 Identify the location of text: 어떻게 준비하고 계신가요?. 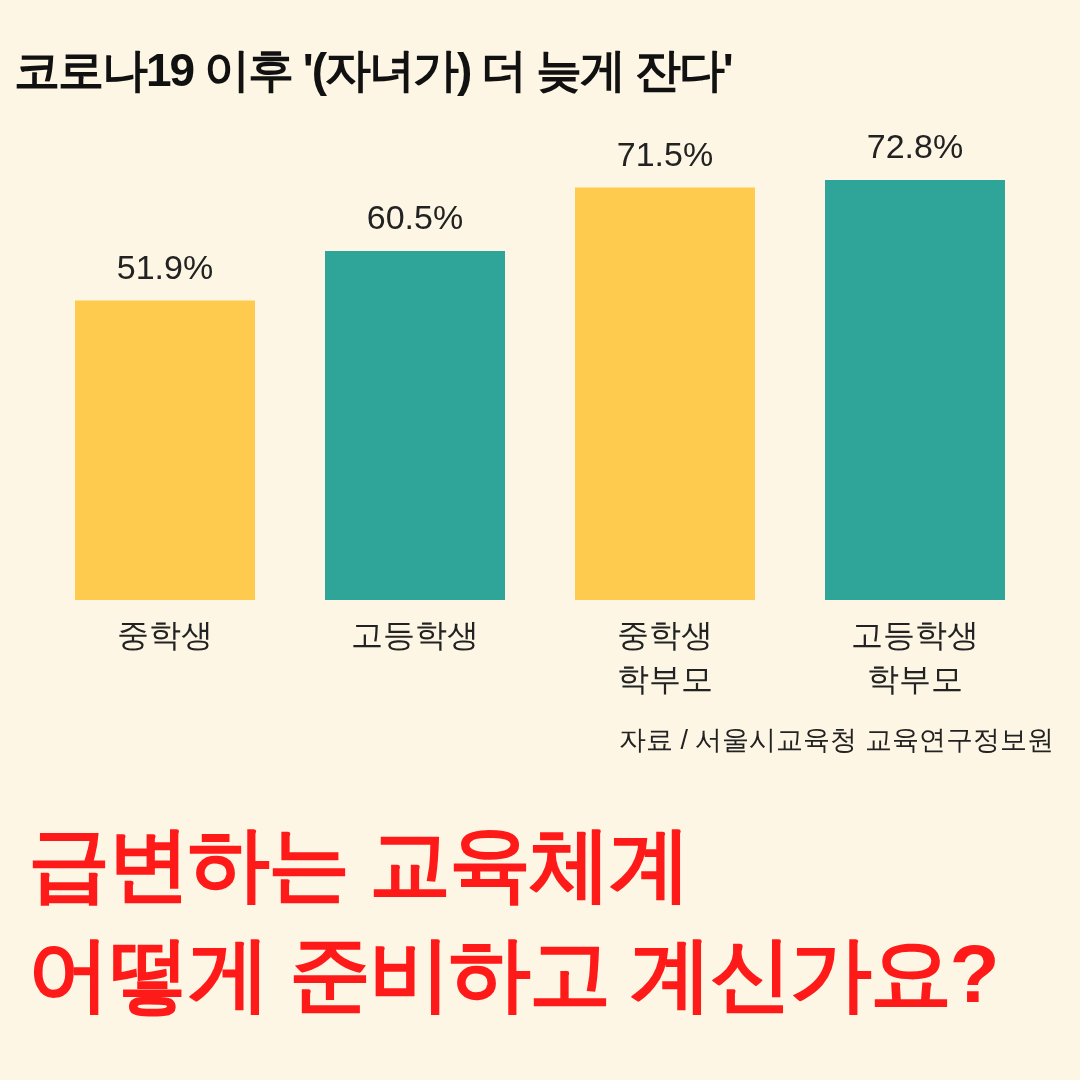
(513, 974).